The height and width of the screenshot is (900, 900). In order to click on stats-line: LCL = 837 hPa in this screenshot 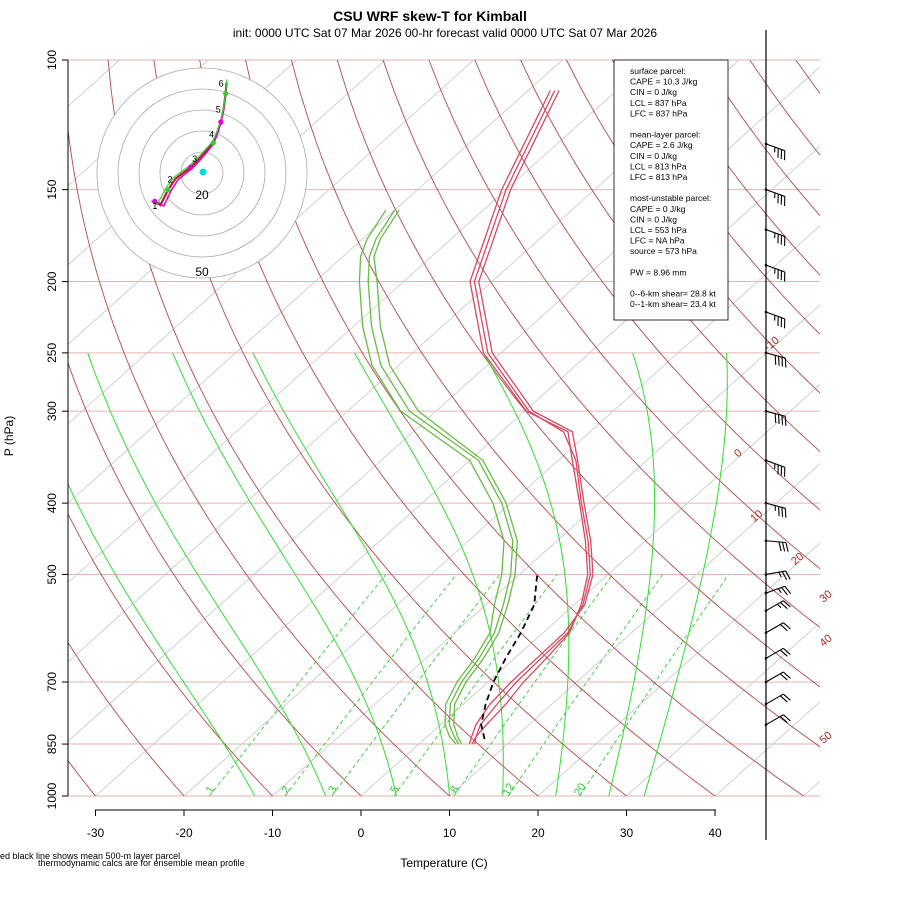, I will do `click(658, 103)`.